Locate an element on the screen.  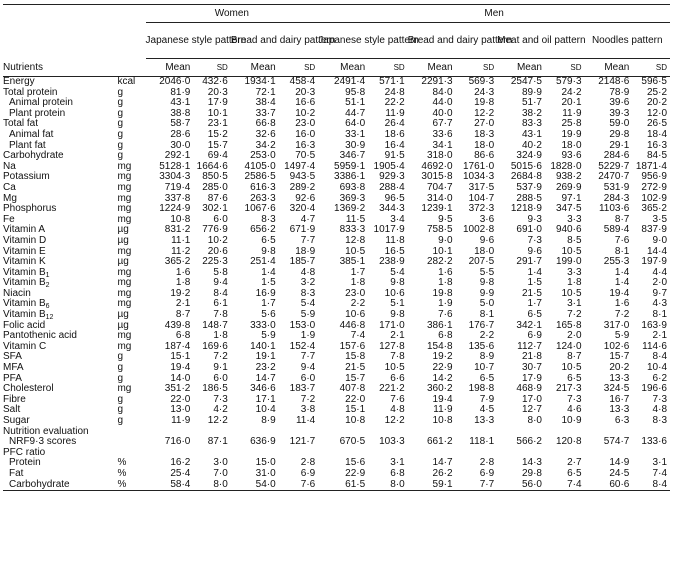
sd-cell: 24·2 is located at coordinates (571, 92).